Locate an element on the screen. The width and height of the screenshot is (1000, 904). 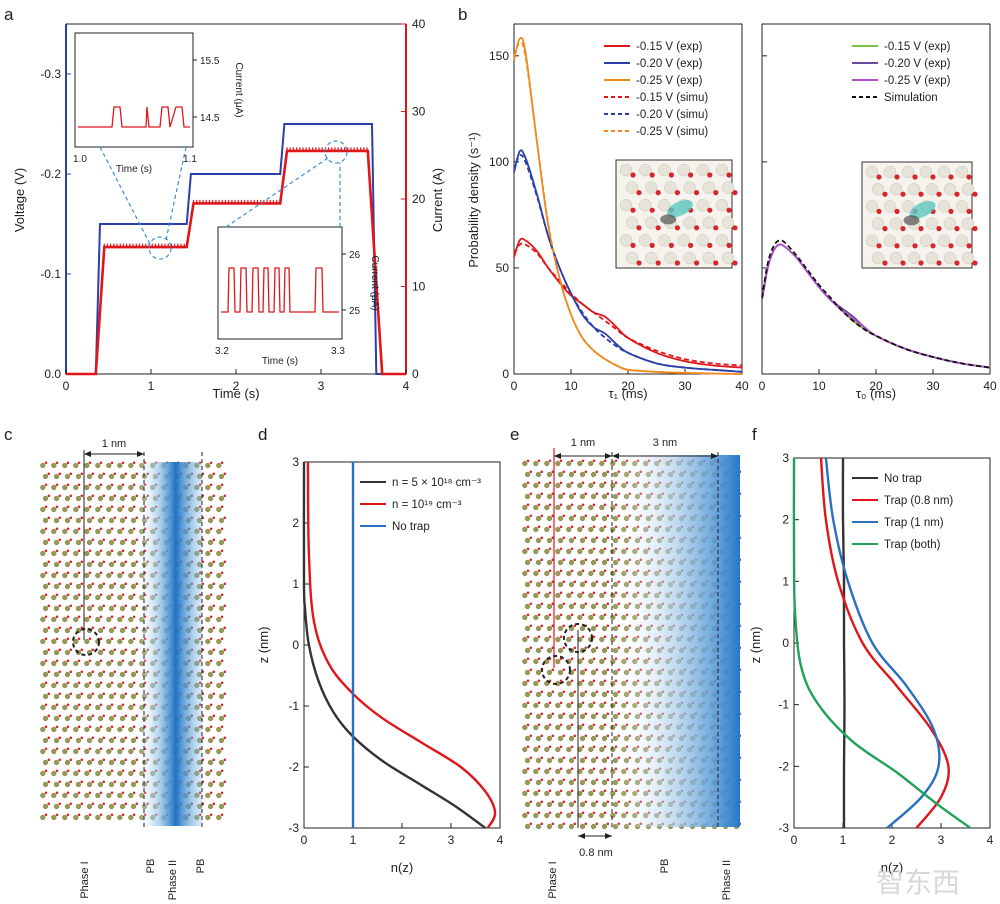
panel-a-left-ytick-1: -0.1 is located at coordinates (50, 274).